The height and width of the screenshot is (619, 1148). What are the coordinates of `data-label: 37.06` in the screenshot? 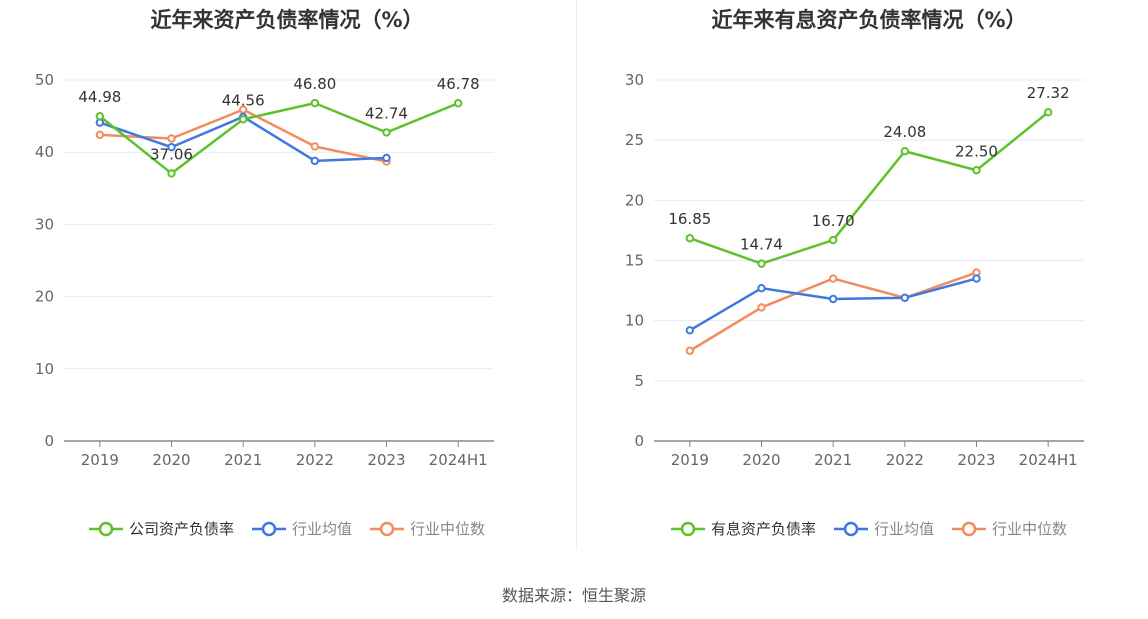 It's located at (171, 154).